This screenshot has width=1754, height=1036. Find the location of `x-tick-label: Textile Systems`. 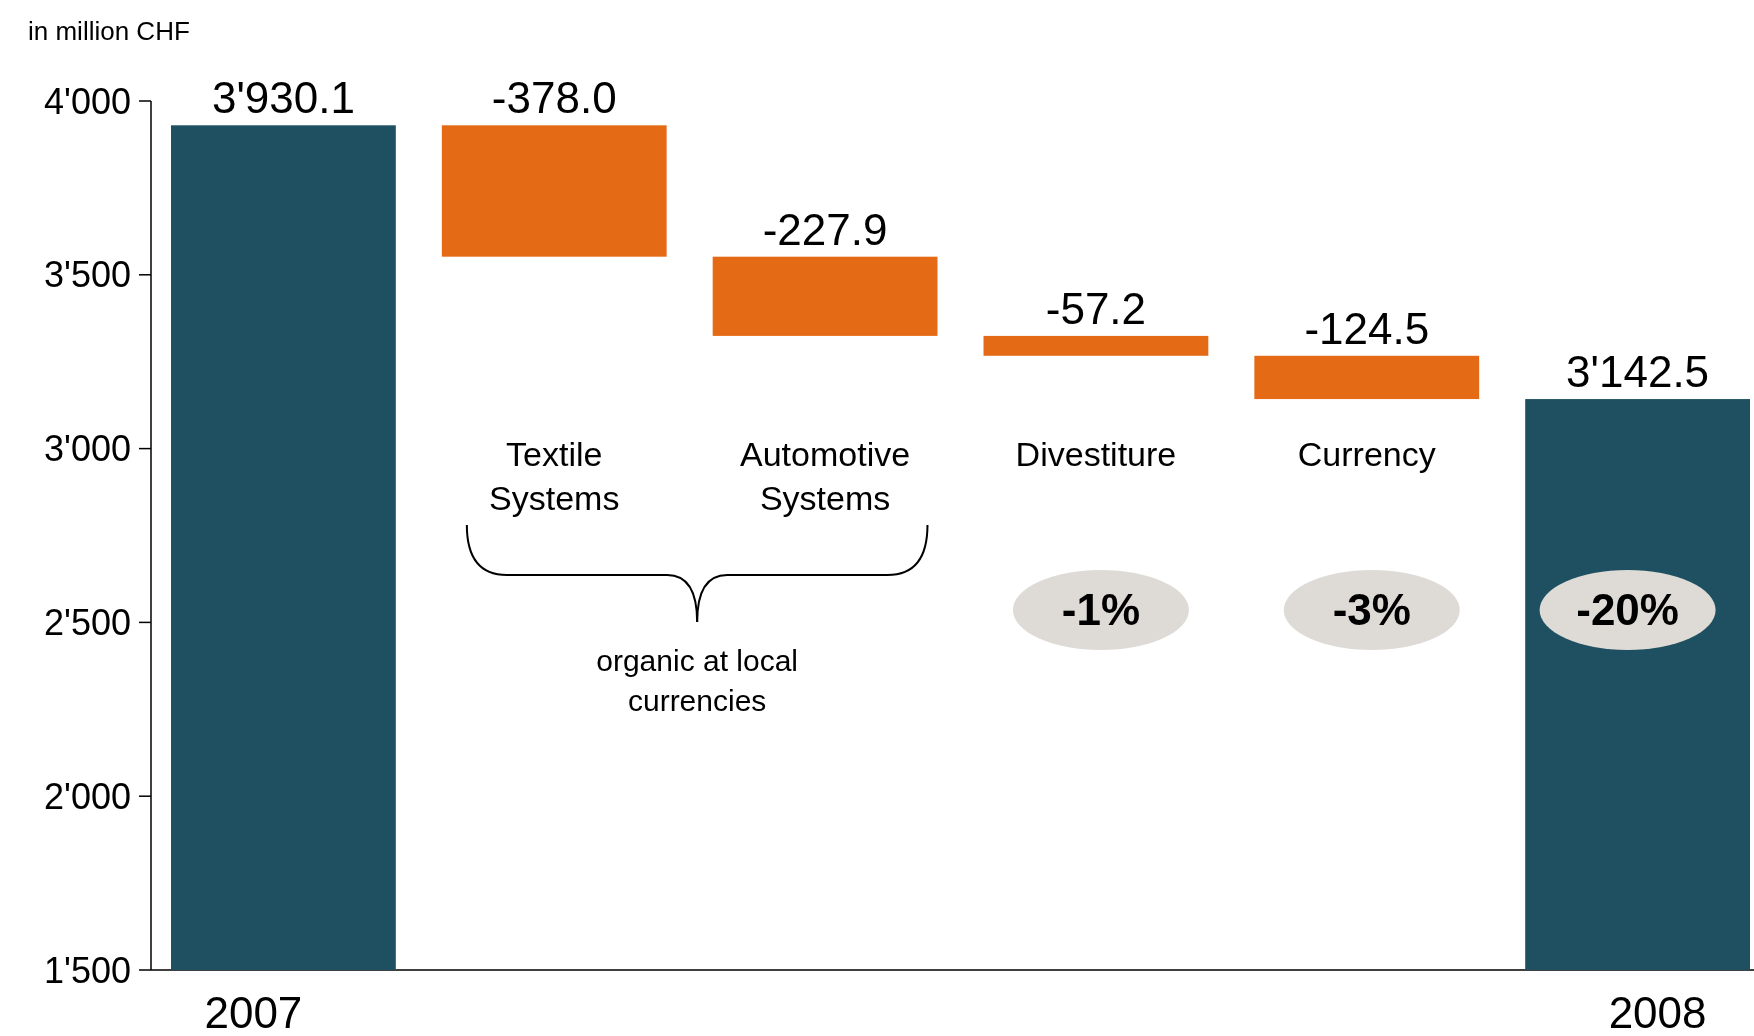

x-tick-label: Textile Systems is located at coordinates (554, 475).